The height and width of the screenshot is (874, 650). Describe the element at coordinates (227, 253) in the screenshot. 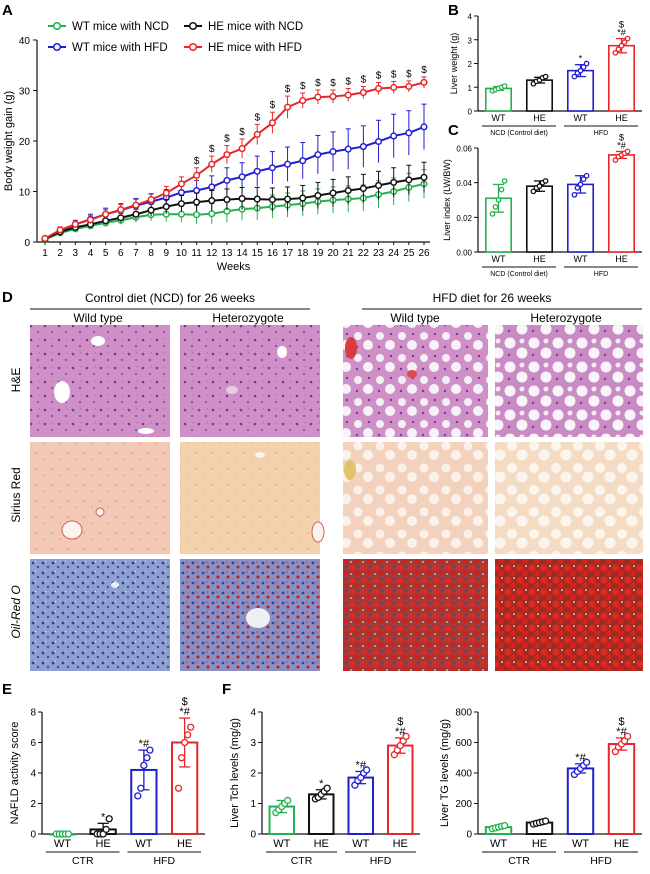

I see `x-tick-label: 13` at that location.